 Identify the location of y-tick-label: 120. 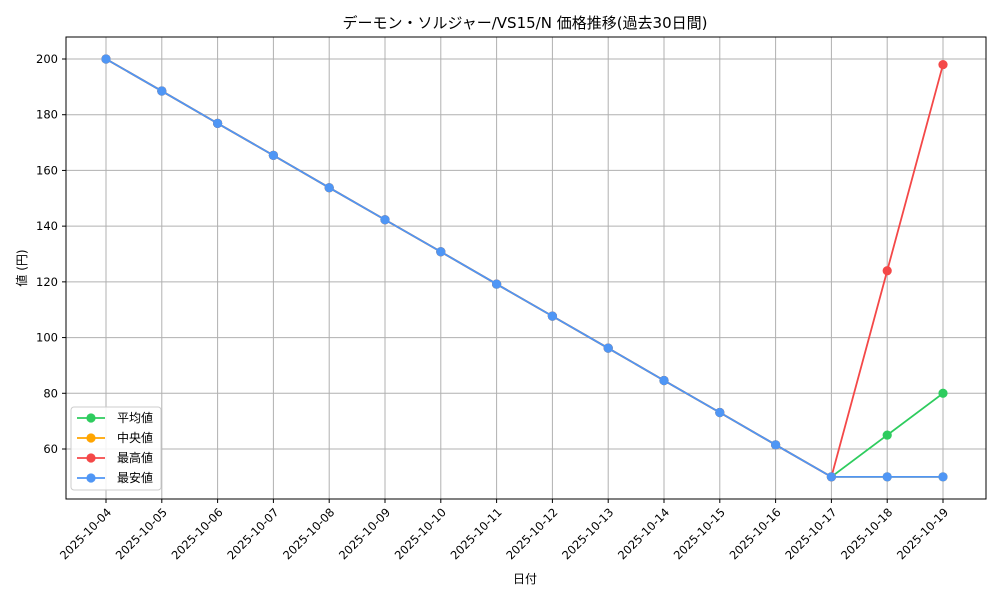
(47, 282).